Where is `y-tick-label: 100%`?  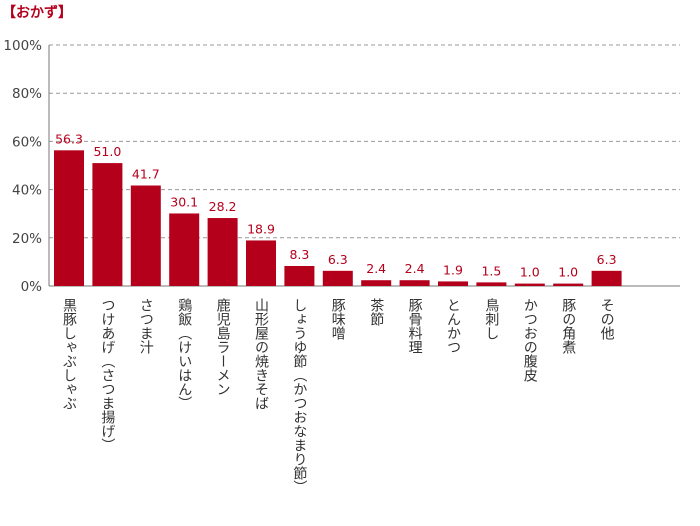 y-tick-label: 100% is located at coordinates (22, 46).